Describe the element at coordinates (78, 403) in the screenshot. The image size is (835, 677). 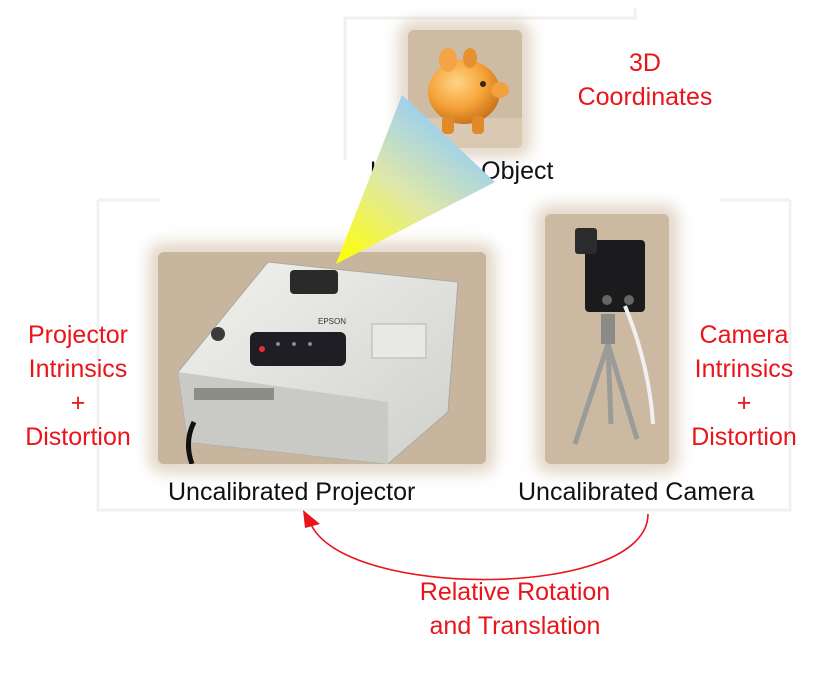
I see `projector-intrinsics-line-3: +` at that location.